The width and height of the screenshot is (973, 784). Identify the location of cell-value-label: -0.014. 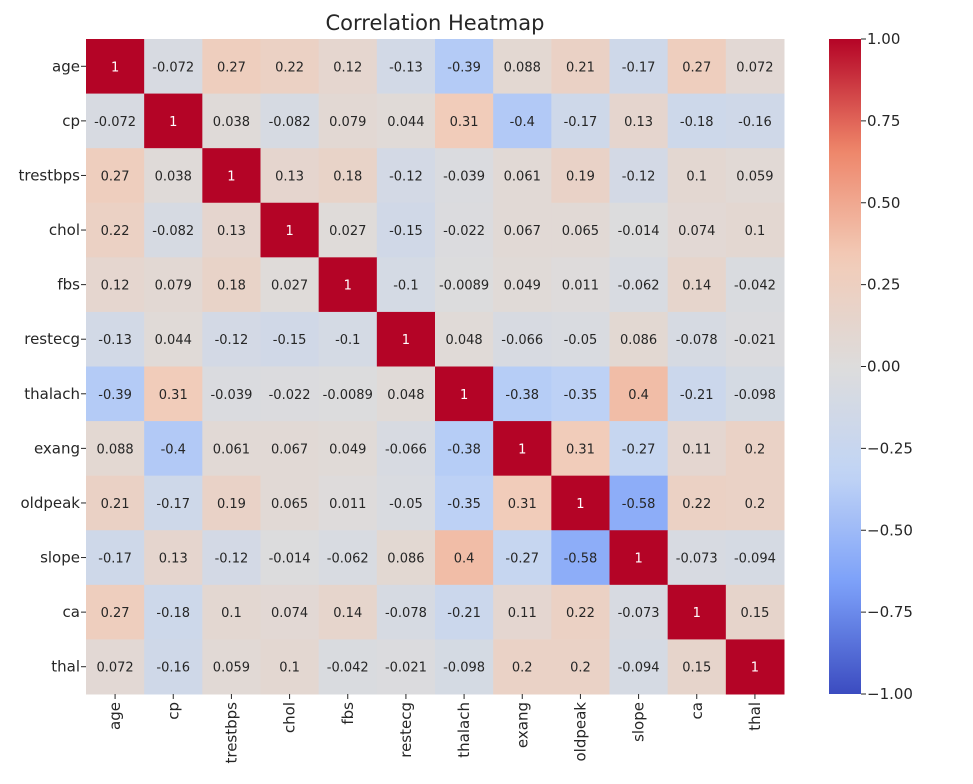
(290, 559).